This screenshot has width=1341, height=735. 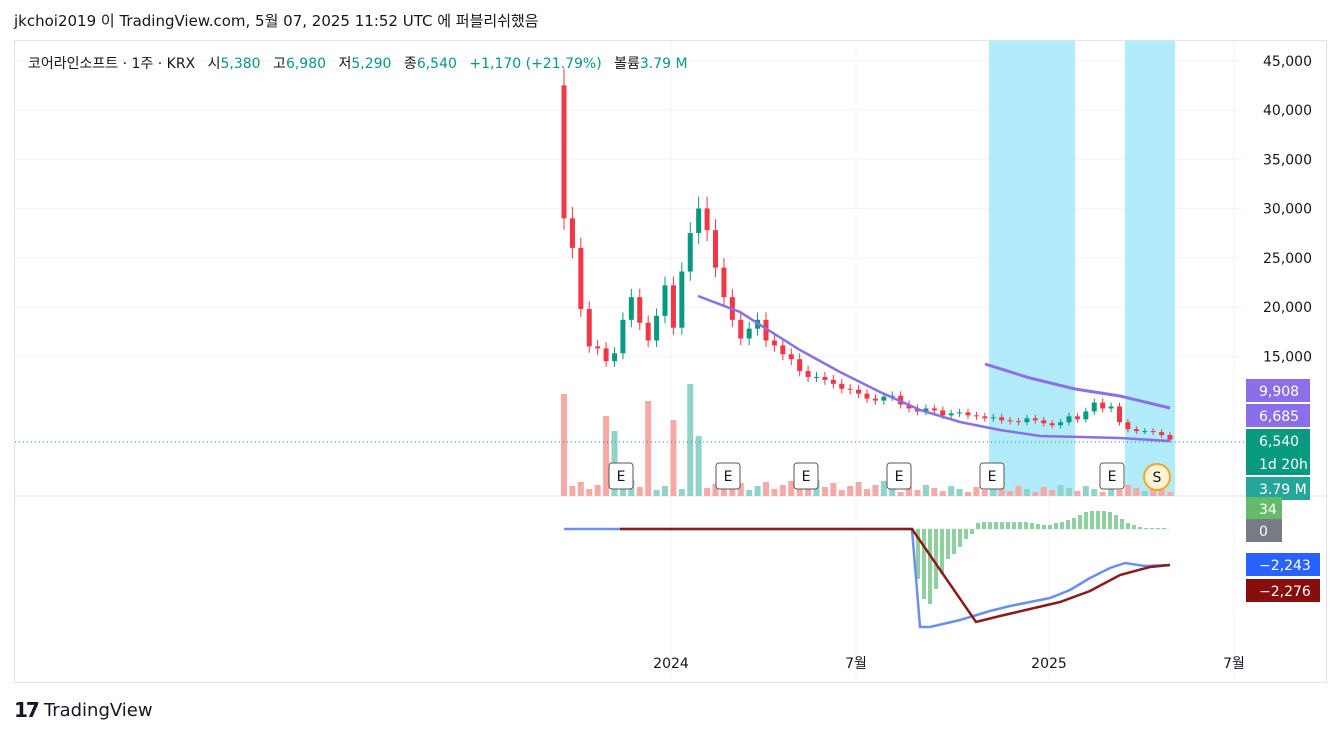 I want to click on open-value: 5,380, so click(x=240, y=64).